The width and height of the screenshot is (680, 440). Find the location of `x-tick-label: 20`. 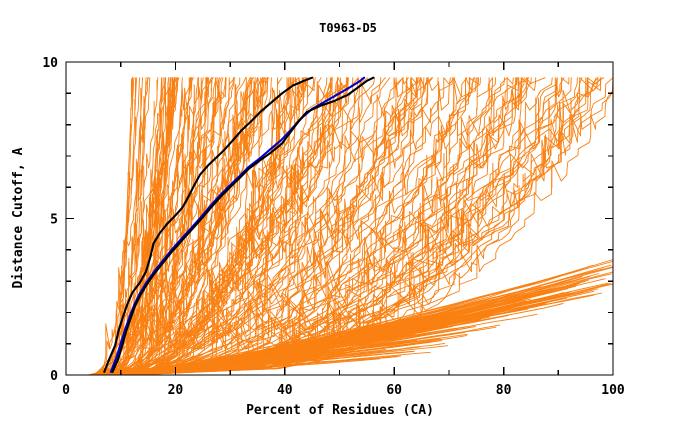

x-tick-label: 20 is located at coordinates (176, 390).